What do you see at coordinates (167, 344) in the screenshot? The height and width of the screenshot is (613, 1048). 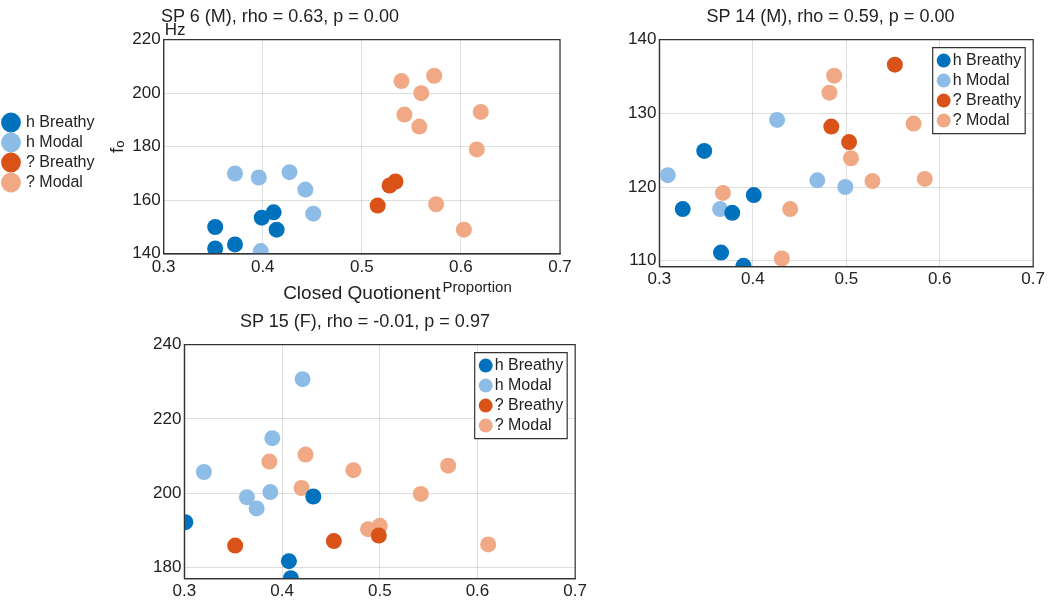 I see `y-tick-label: 240` at bounding box center [167, 344].